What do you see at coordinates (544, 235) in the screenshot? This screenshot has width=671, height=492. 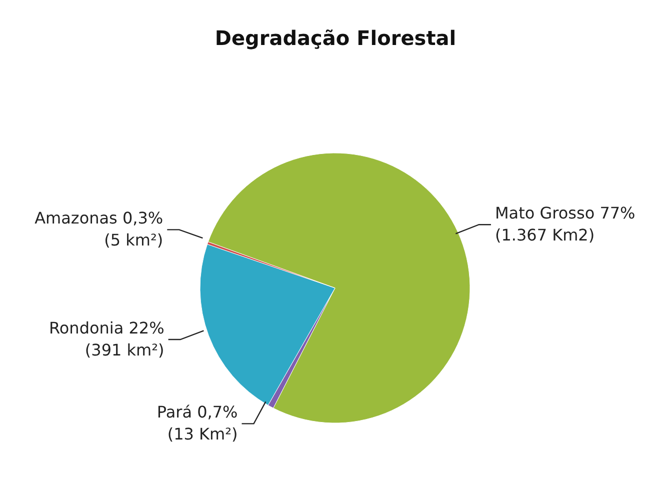 I see `text: (1.367 Km2)` at bounding box center [544, 235].